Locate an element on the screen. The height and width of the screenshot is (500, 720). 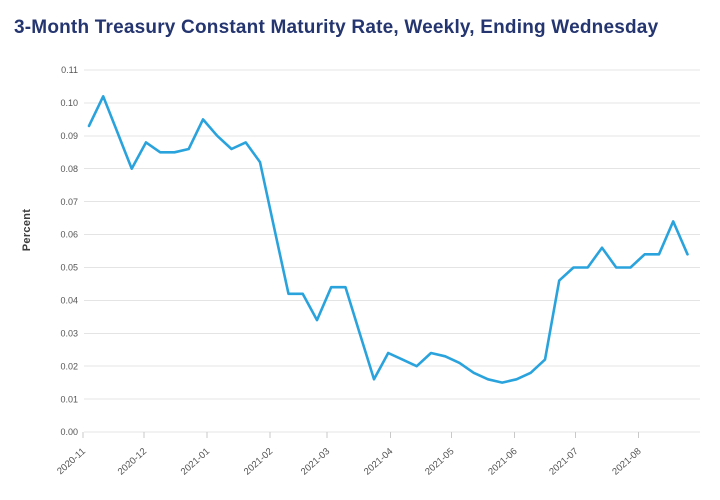
svg-text: 2021-06 is located at coordinates (502, 462).